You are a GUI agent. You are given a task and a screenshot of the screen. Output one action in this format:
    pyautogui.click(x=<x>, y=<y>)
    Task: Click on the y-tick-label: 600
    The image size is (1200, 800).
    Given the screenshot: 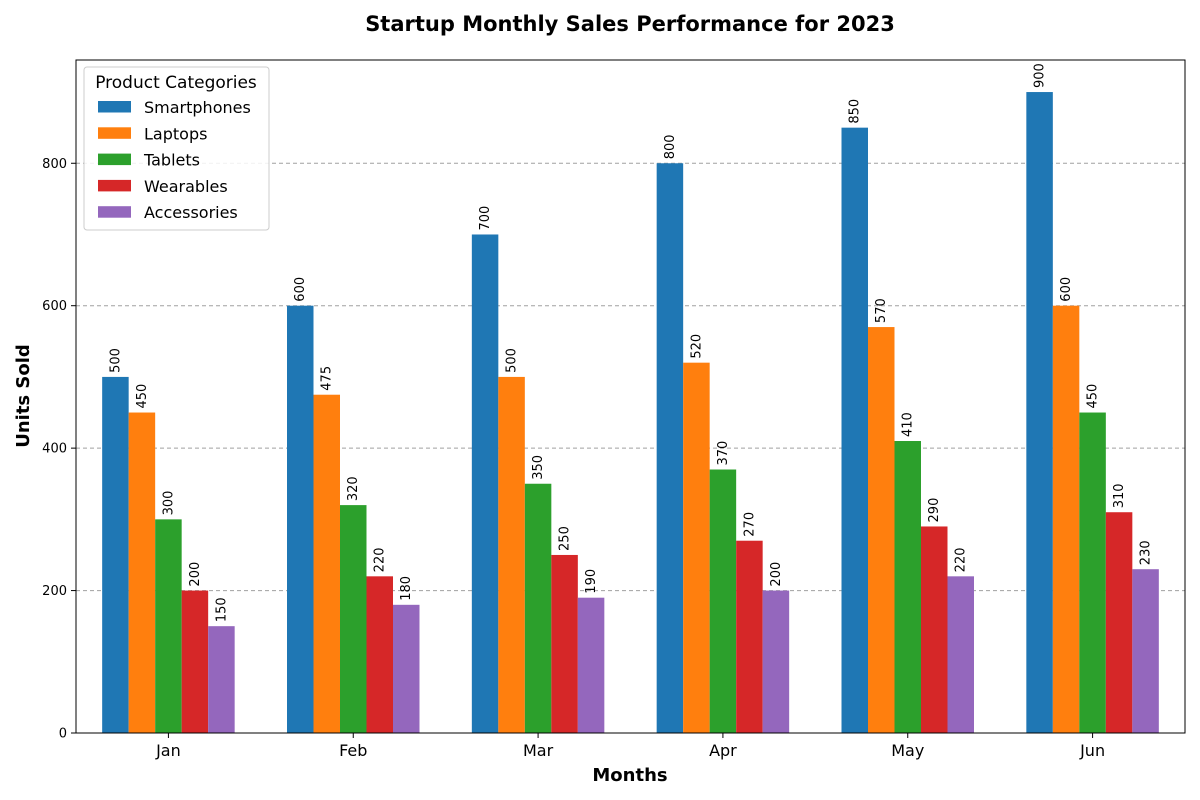 What is the action you would take?
    pyautogui.click(x=54, y=306)
    